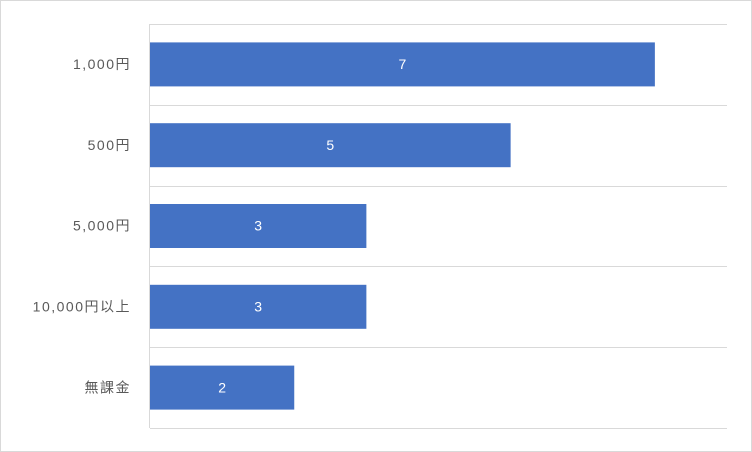  Describe the element at coordinates (108, 387) in the screenshot. I see `y-tick-label: 無課金` at that location.